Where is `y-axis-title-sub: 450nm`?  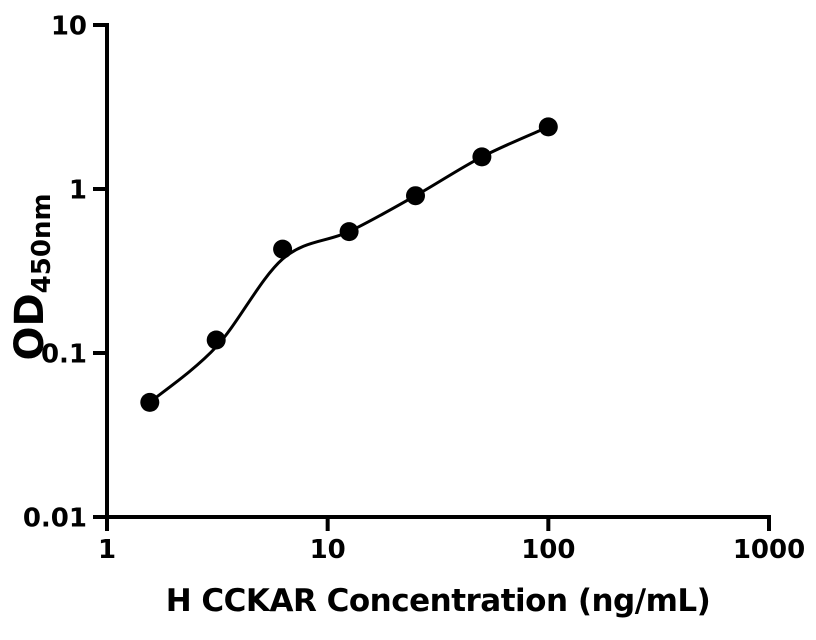 y-axis-title-sub: 450nm is located at coordinates (42, 243).